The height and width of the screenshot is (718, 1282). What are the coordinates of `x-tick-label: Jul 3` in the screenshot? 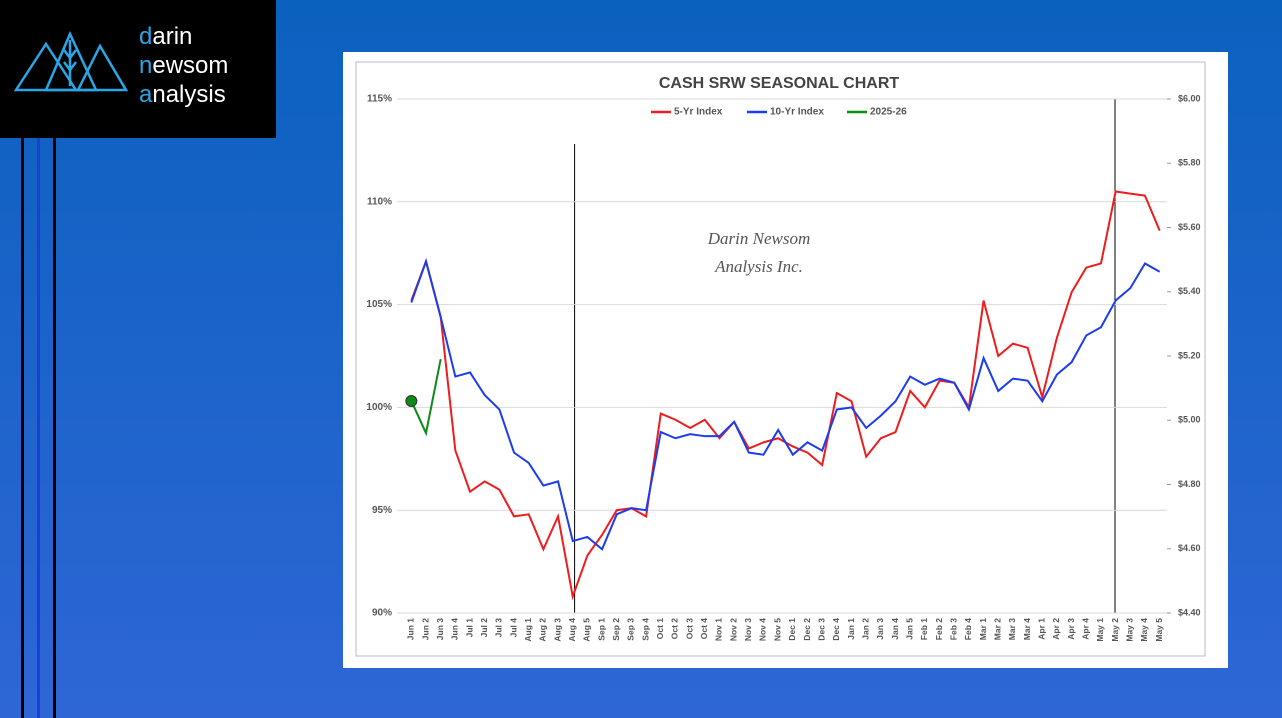 It's located at (499, 628).